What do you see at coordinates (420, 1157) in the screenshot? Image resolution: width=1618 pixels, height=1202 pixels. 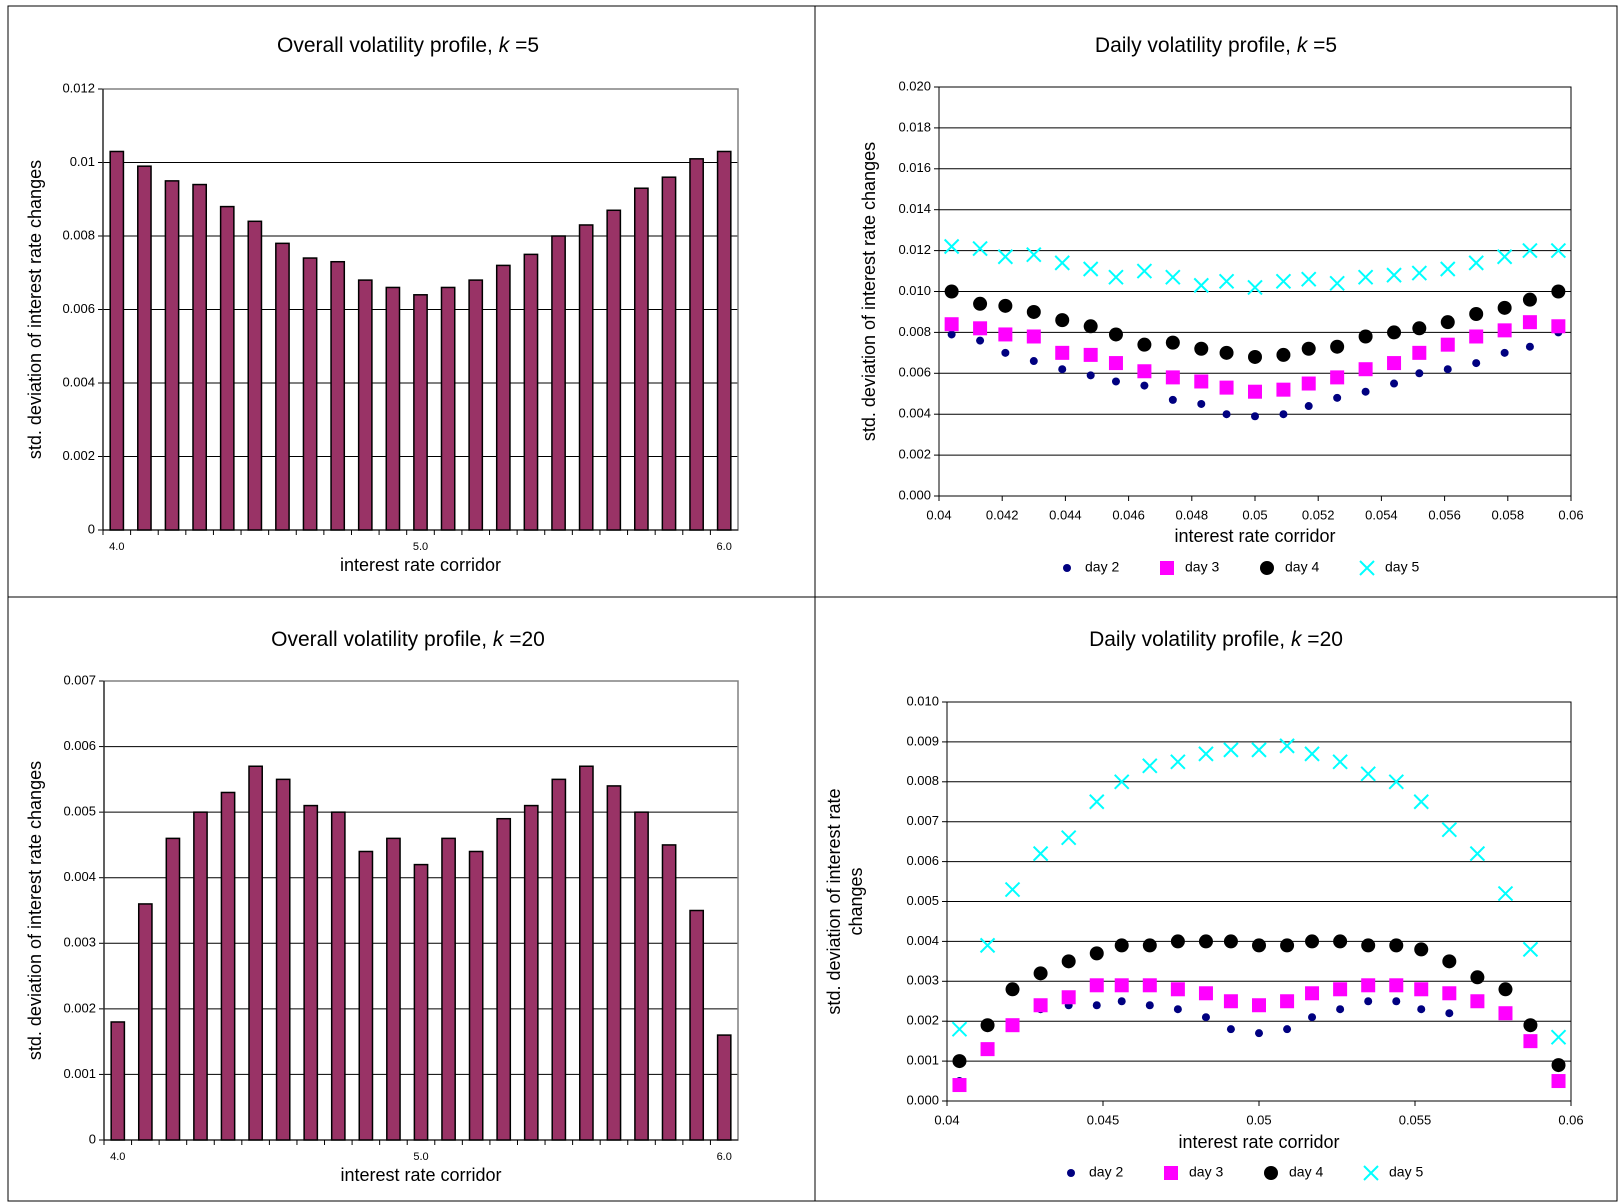 I see `x-tick-label: 5.0` at bounding box center [420, 1157].